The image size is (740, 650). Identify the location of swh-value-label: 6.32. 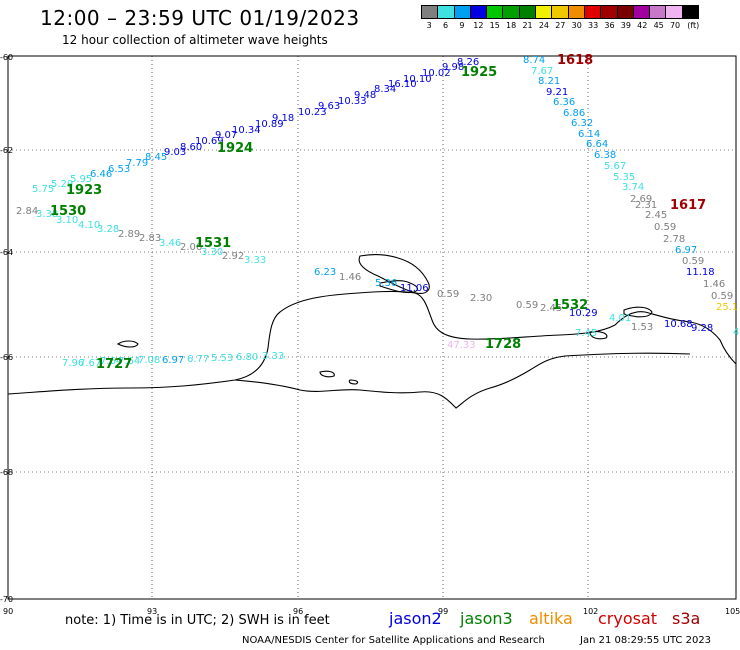
(582, 123).